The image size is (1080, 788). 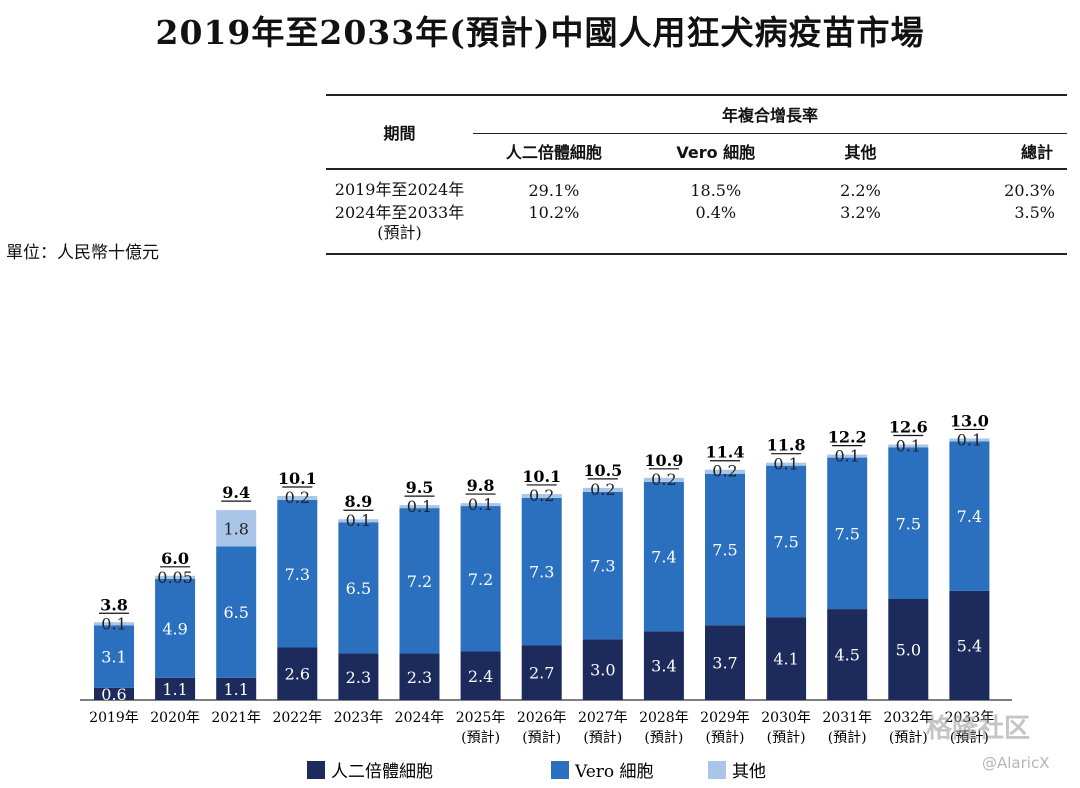 What do you see at coordinates (769, 114) in the screenshot?
I see `cagr-group-header: 年複合增長率` at bounding box center [769, 114].